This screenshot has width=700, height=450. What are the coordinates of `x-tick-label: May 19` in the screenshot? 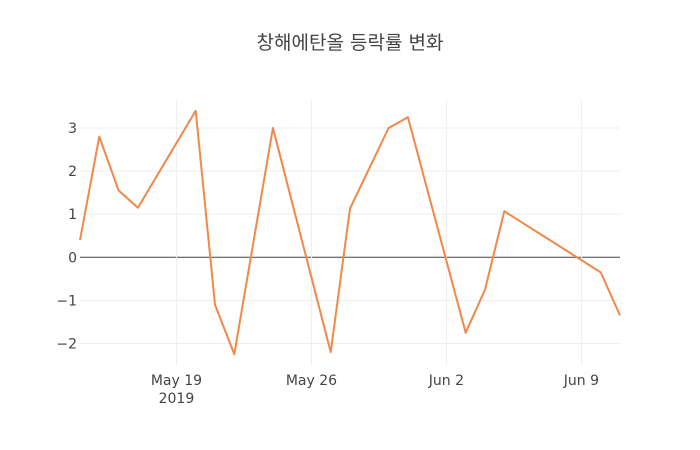 It's located at (176, 381).